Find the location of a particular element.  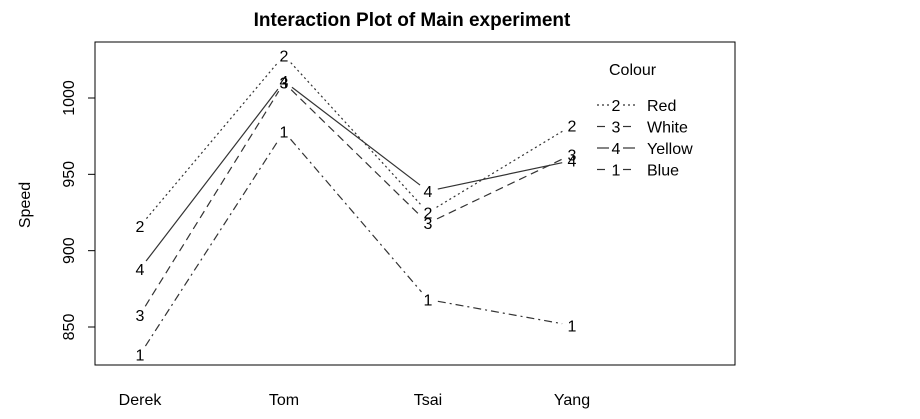

x-axis: Derek Tom Tsai Yang is located at coordinates (354, 400).